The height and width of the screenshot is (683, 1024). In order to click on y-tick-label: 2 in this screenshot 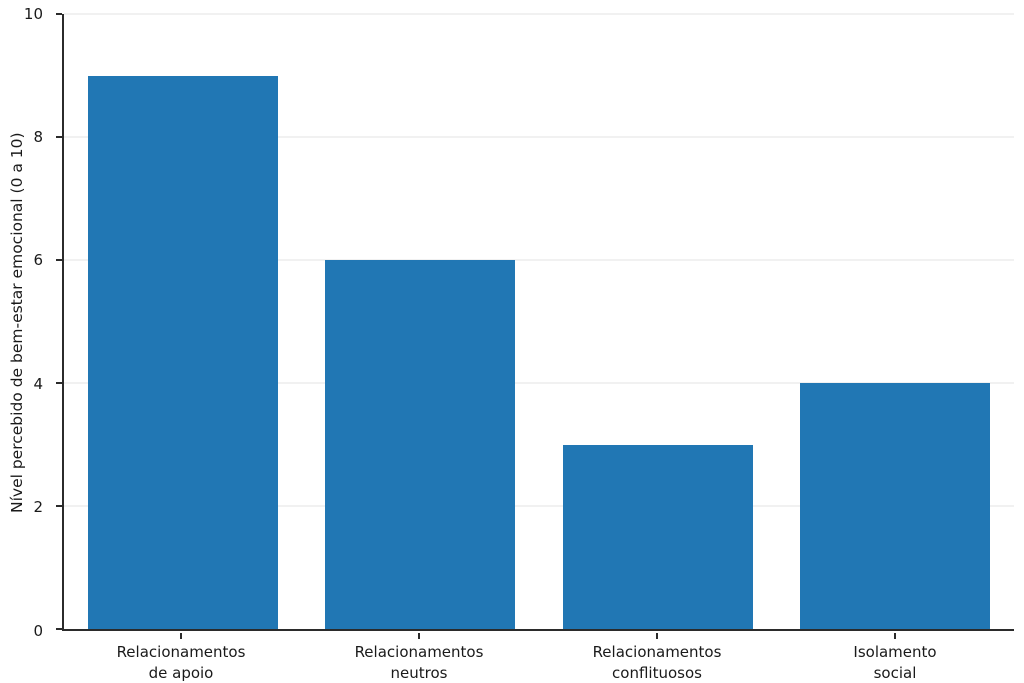, I will do `click(38, 507)`.